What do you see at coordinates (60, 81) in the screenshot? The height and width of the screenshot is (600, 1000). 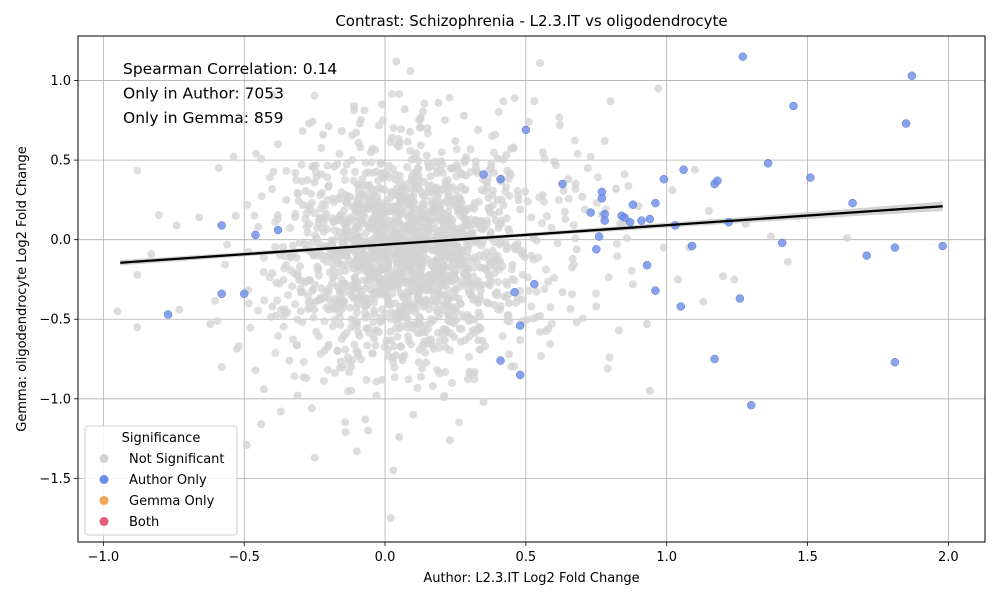 I see `y-tick-label: 1.0` at bounding box center [60, 81].